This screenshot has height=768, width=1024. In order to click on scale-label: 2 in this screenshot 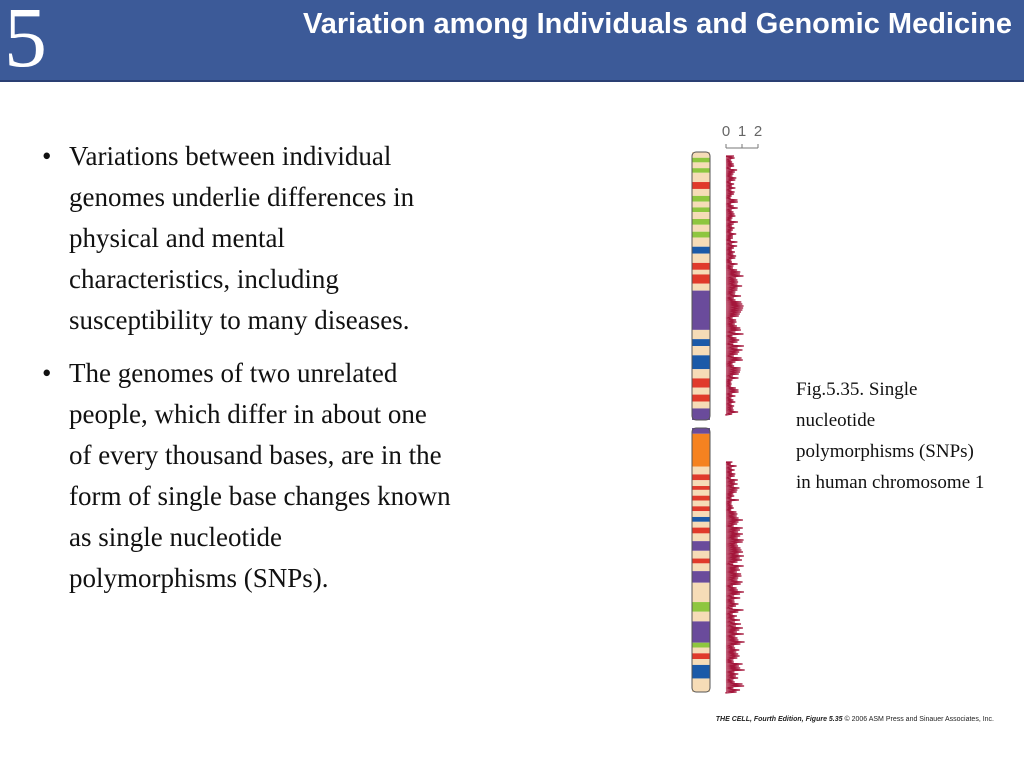, I will do `click(758, 131)`.